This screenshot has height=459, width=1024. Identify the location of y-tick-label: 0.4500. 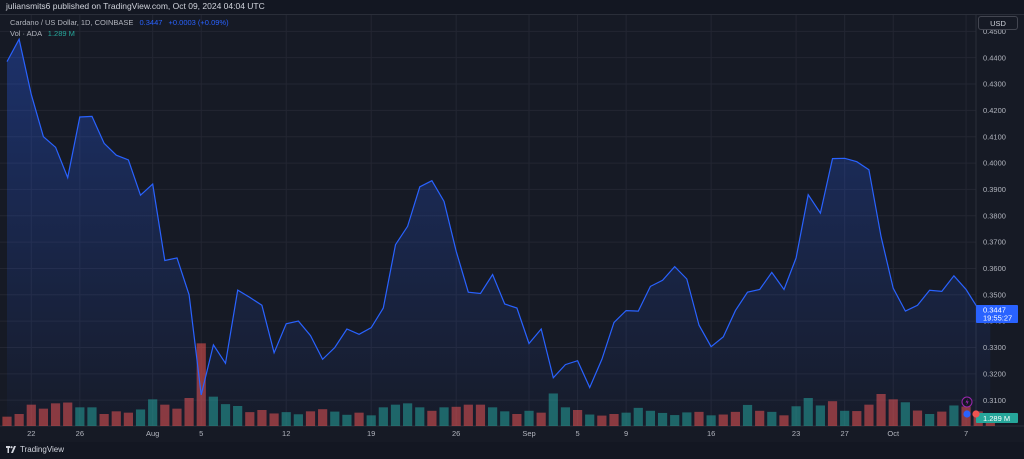
(994, 31).